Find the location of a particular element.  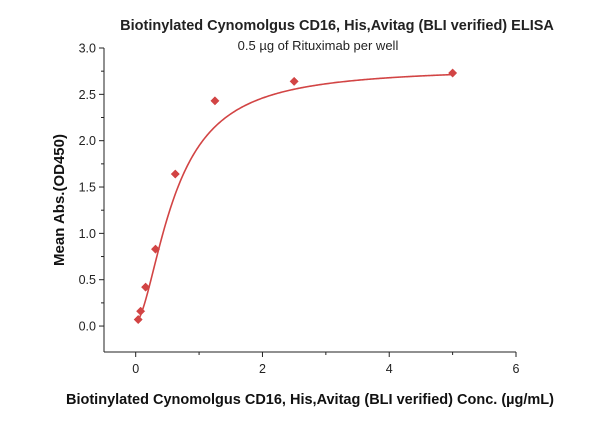

y-tick-label: 3.0 is located at coordinates (87, 49).